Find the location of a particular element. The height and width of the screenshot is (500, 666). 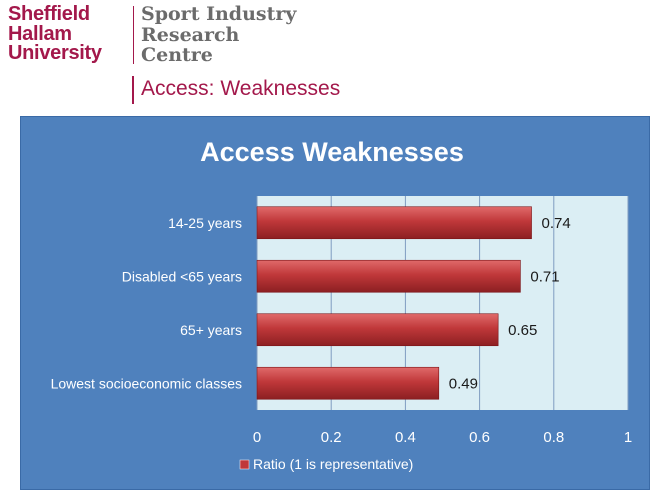

chart-title: Access Weaknesses is located at coordinates (332, 152).